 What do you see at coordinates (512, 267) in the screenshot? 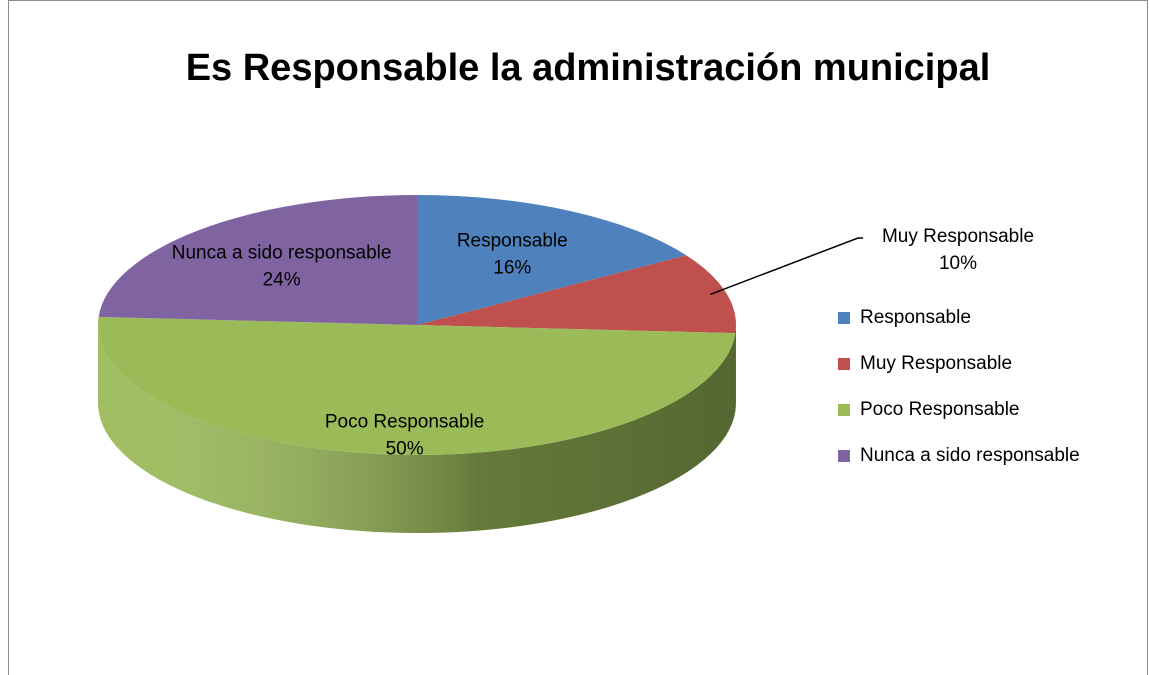
I see `data-label-value: 16%` at bounding box center [512, 267].